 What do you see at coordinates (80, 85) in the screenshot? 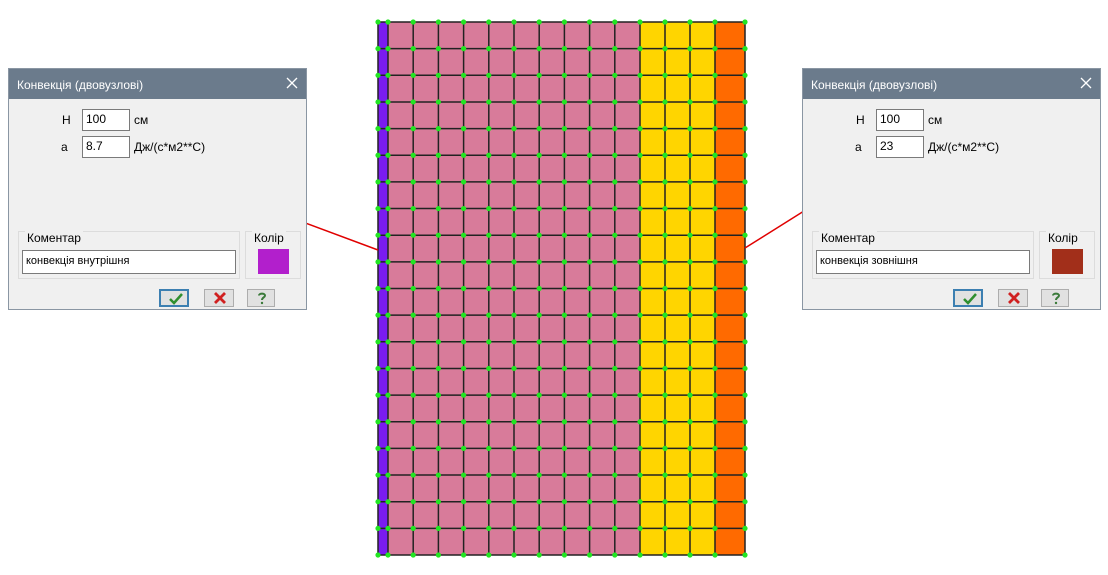
I see `dialog-title: Конвекція (двовузлові)` at bounding box center [80, 85].